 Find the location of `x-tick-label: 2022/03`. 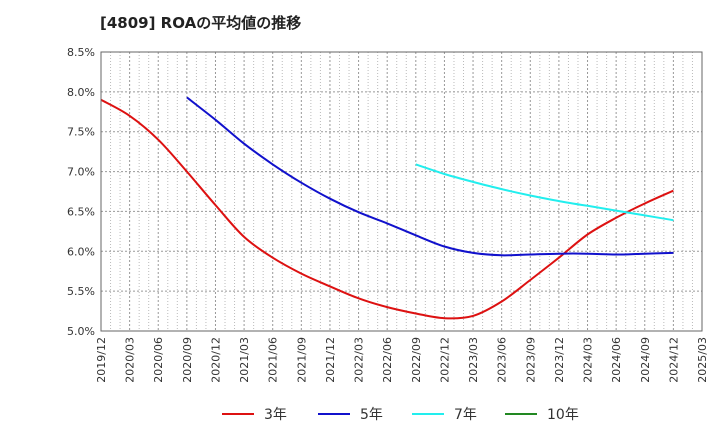

x-tick-label: 2022/03 is located at coordinates (359, 360).